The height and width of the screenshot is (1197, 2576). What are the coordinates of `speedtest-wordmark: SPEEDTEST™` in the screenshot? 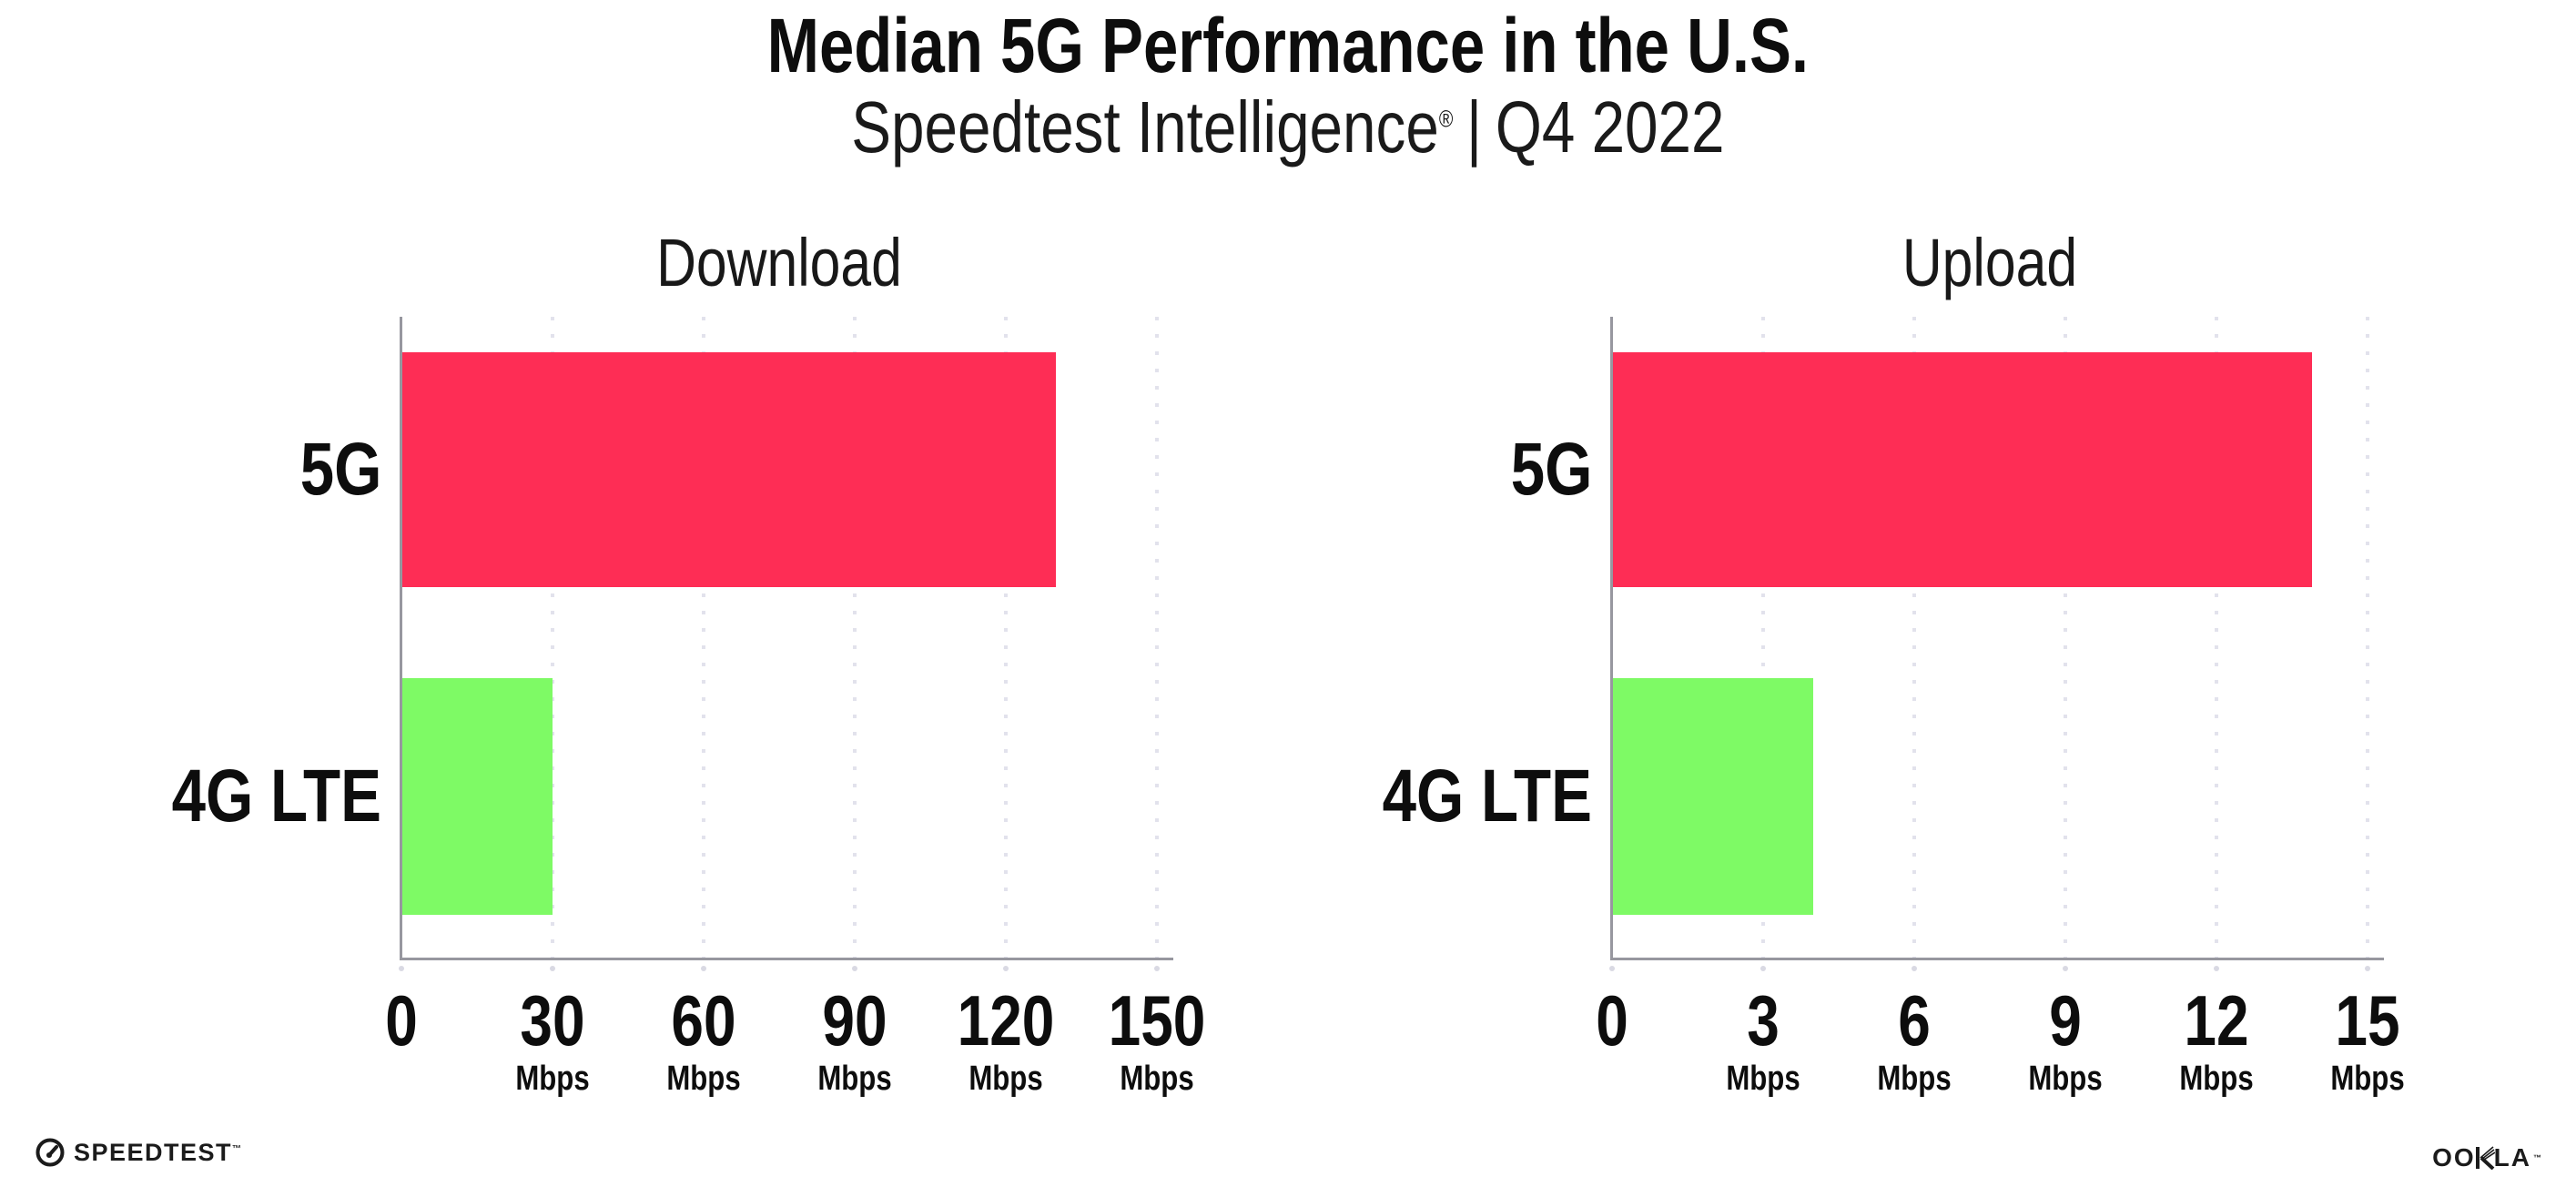 It's located at (158, 1152).